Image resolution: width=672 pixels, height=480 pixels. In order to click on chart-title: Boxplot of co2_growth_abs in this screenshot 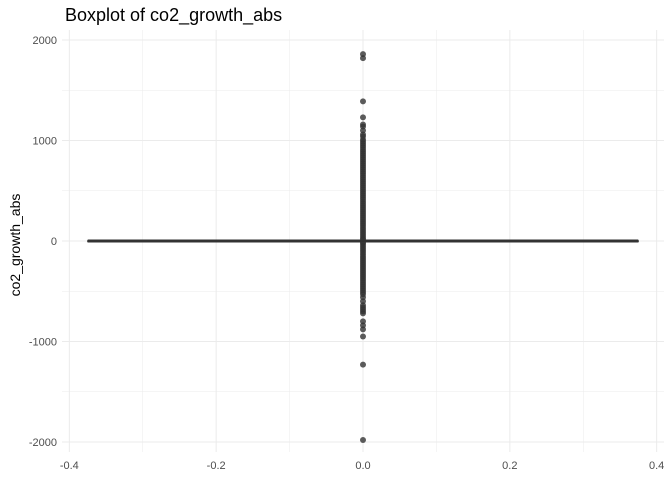, I will do `click(173, 15)`.